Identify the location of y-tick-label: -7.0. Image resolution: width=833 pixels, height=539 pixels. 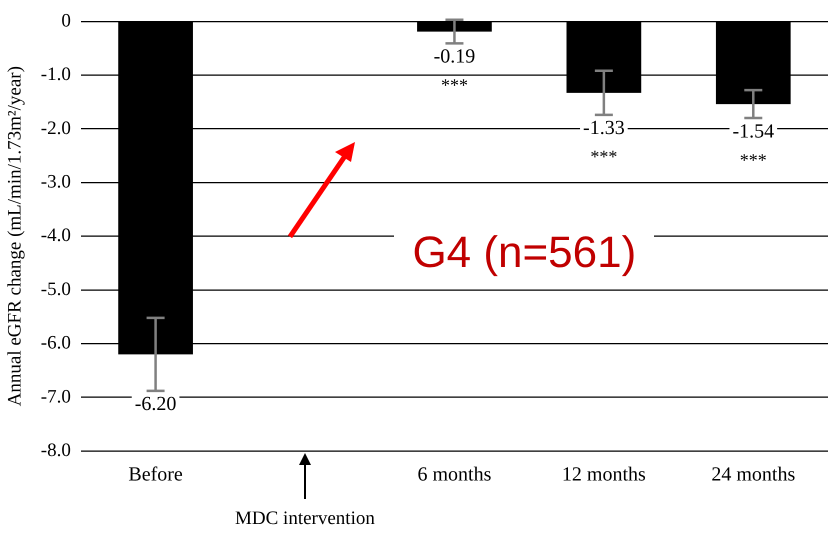
(55, 397).